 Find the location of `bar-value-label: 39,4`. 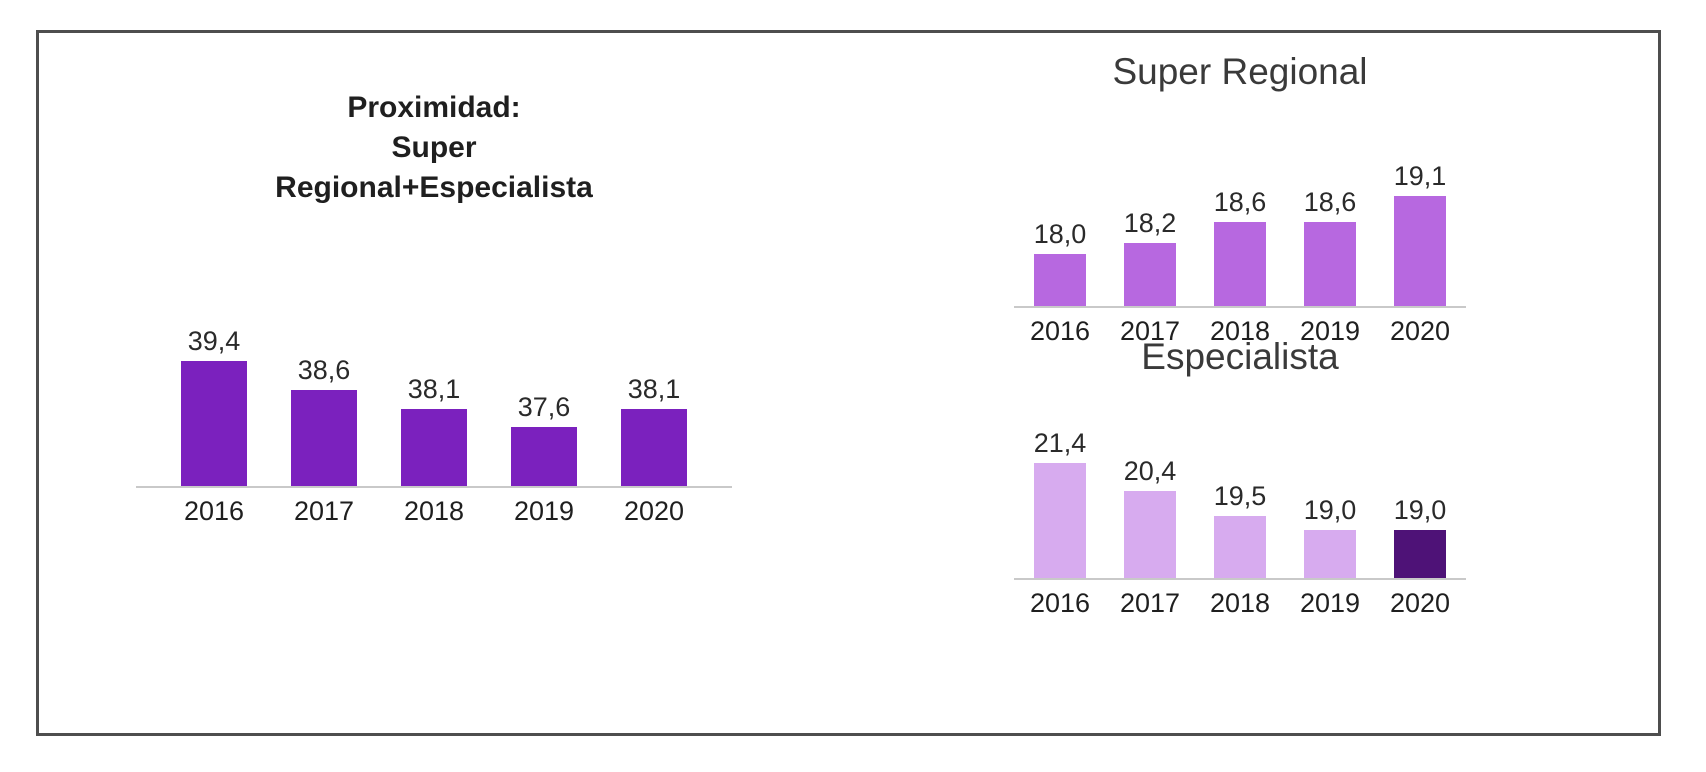

bar-value-label: 39,4 is located at coordinates (214, 340).